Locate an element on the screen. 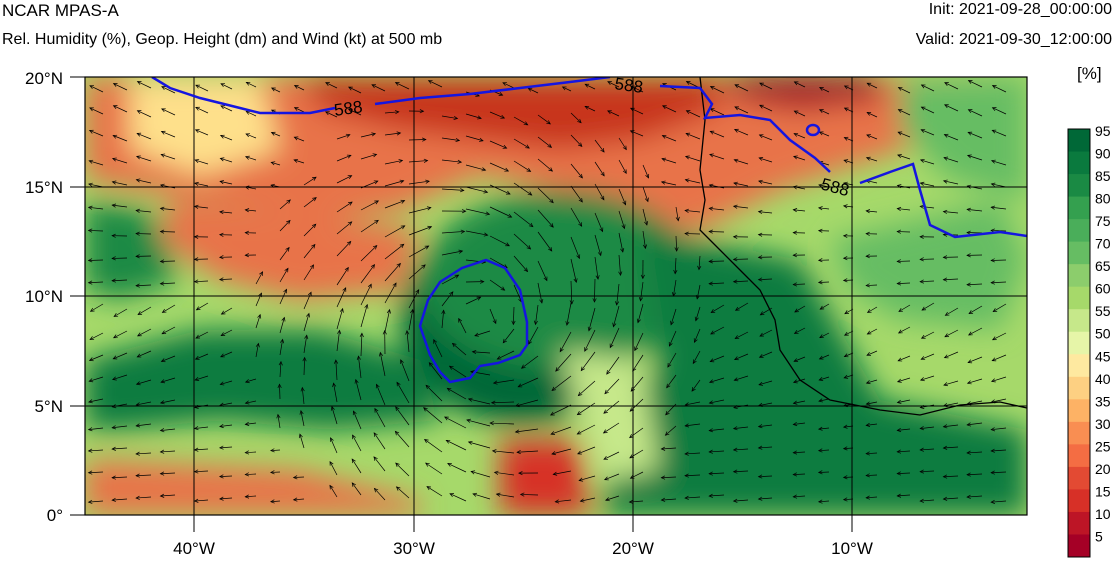  dry-core-northeast is located at coordinates (800, 93).